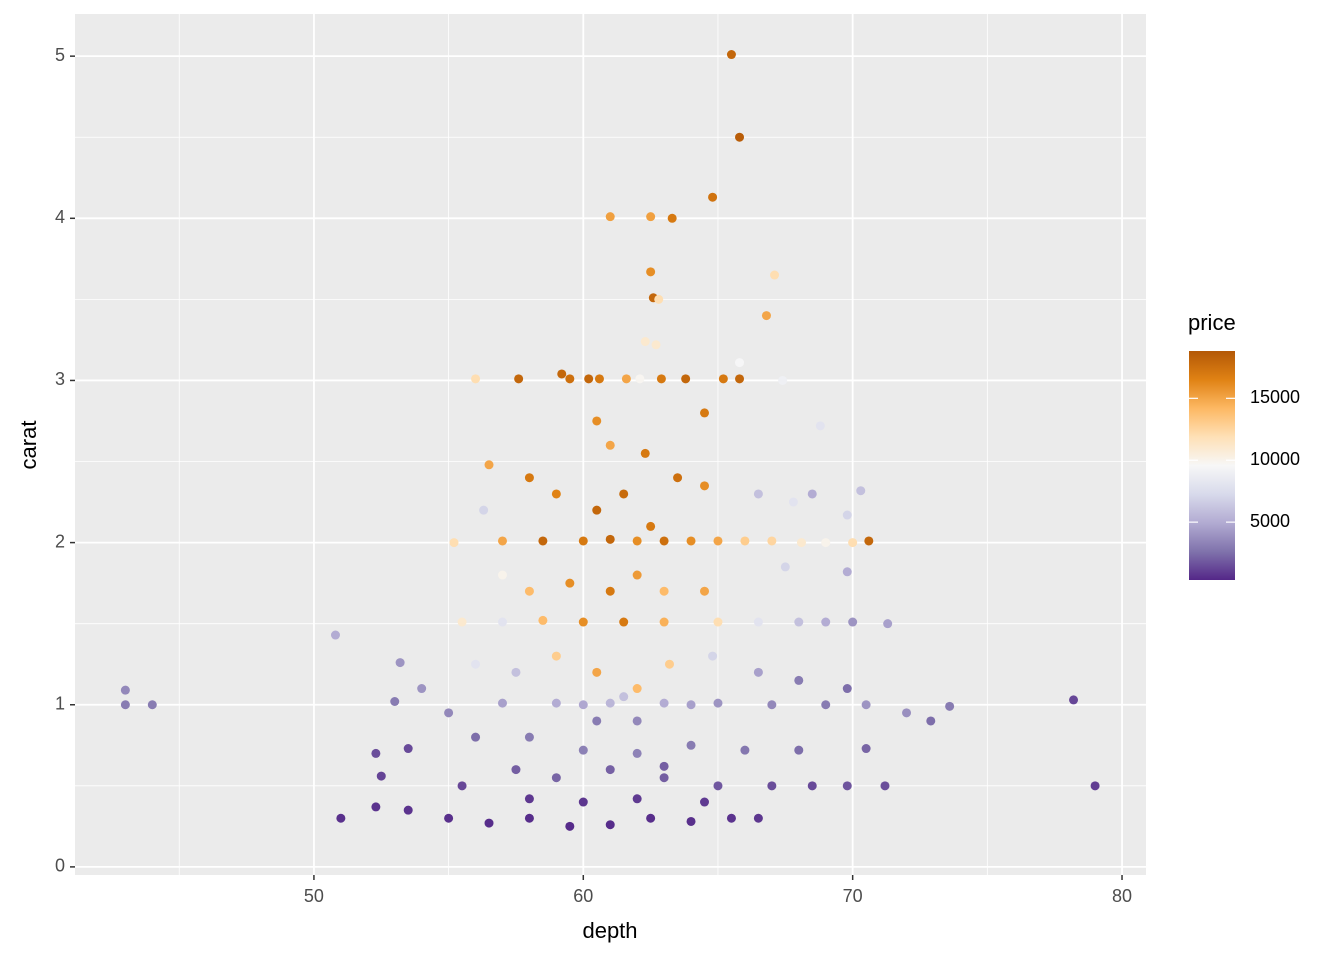 Image resolution: width=1344 pixels, height=965 pixels. I want to click on colorbar-label: 5000, so click(1270, 521).